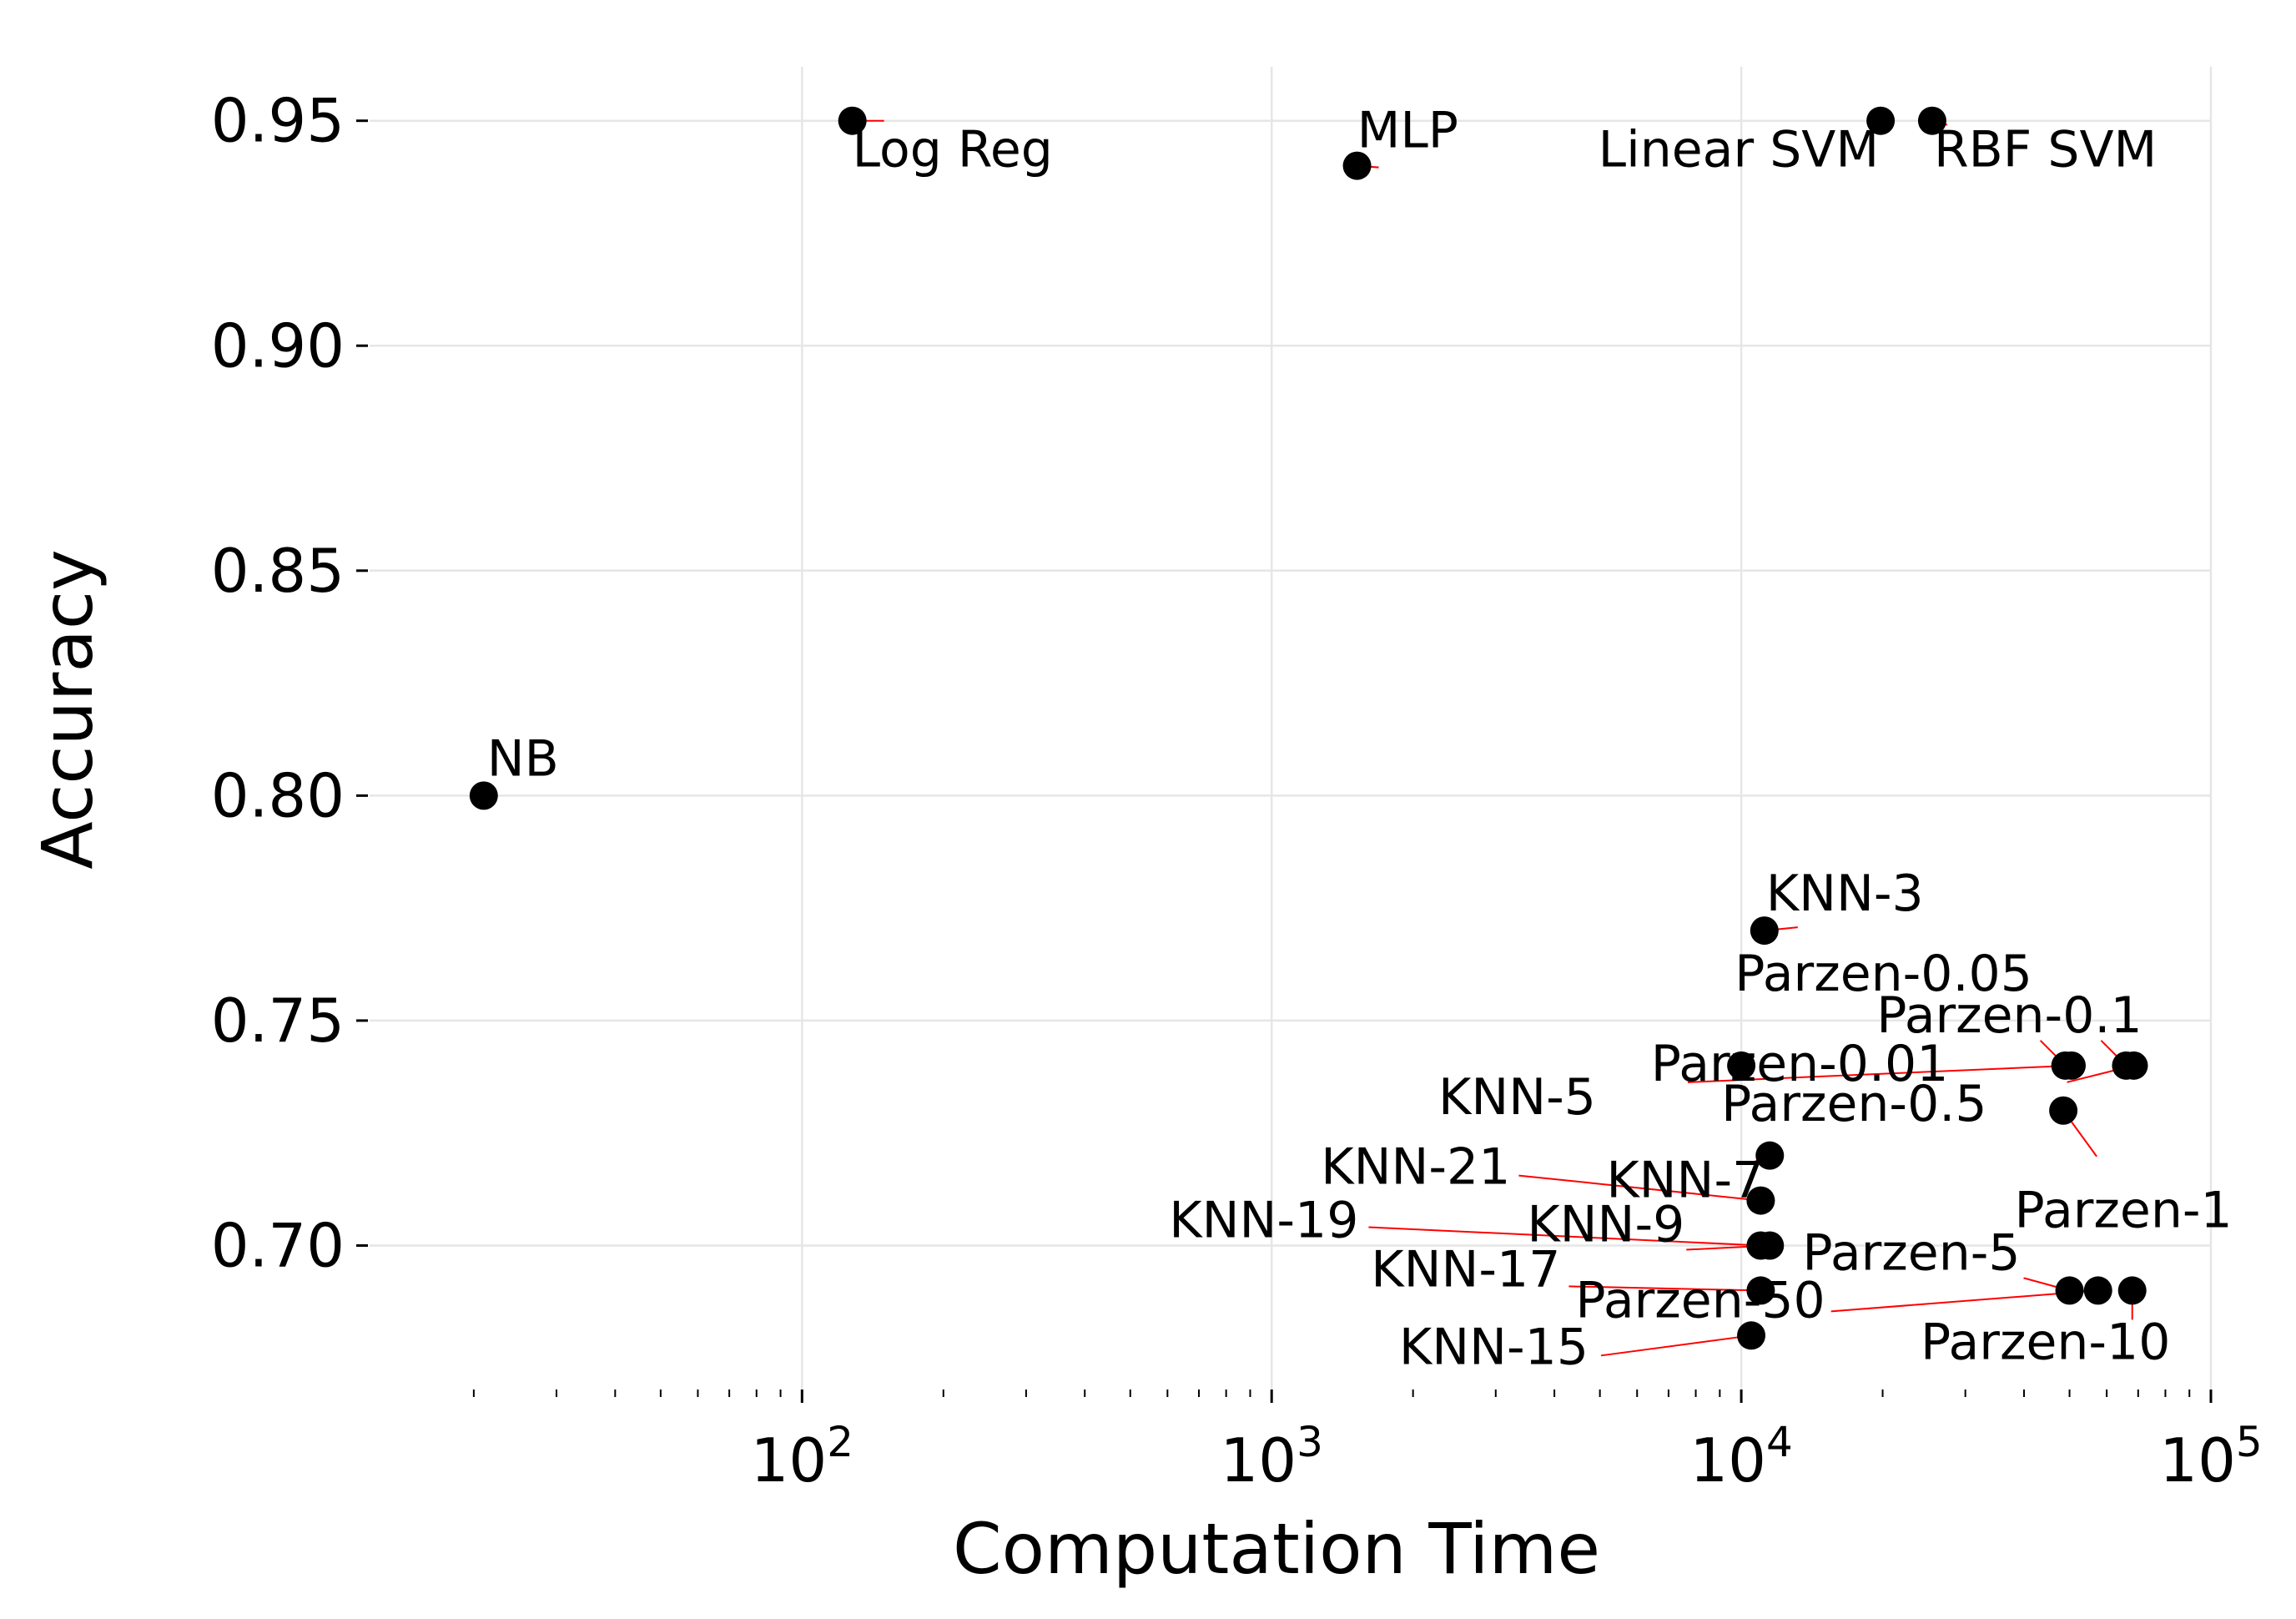  I want to click on point-label: Parzen-0.1, so click(2009, 1016).